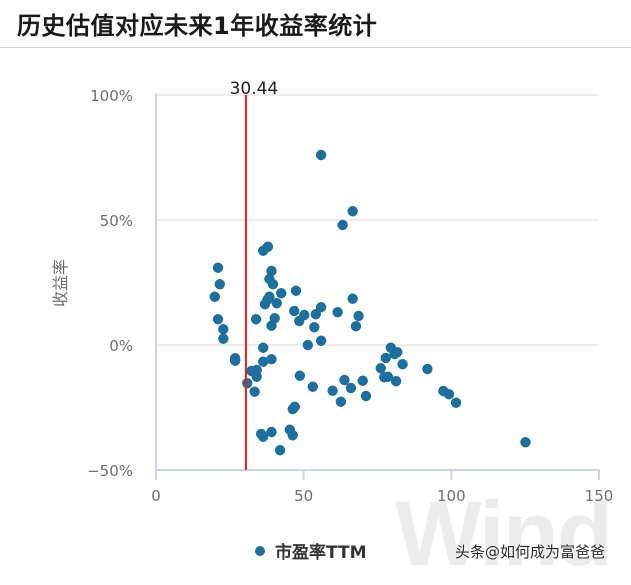 The width and height of the screenshot is (631, 585). I want to click on x-tick-label: 0, so click(156, 496).